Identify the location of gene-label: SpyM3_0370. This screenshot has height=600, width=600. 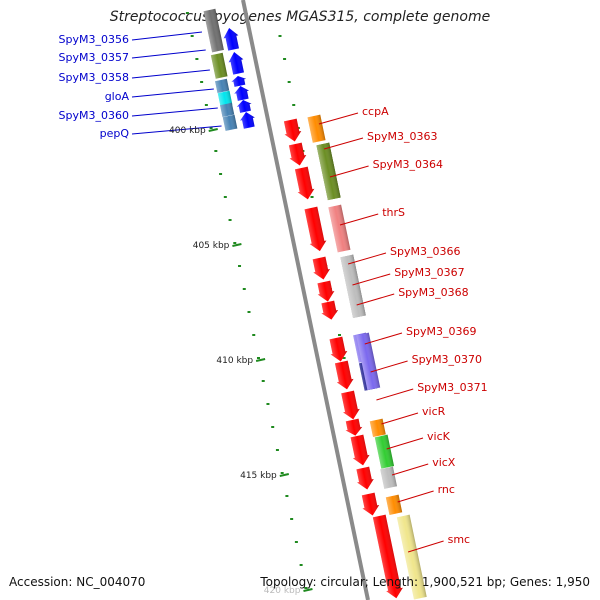
(447, 359).